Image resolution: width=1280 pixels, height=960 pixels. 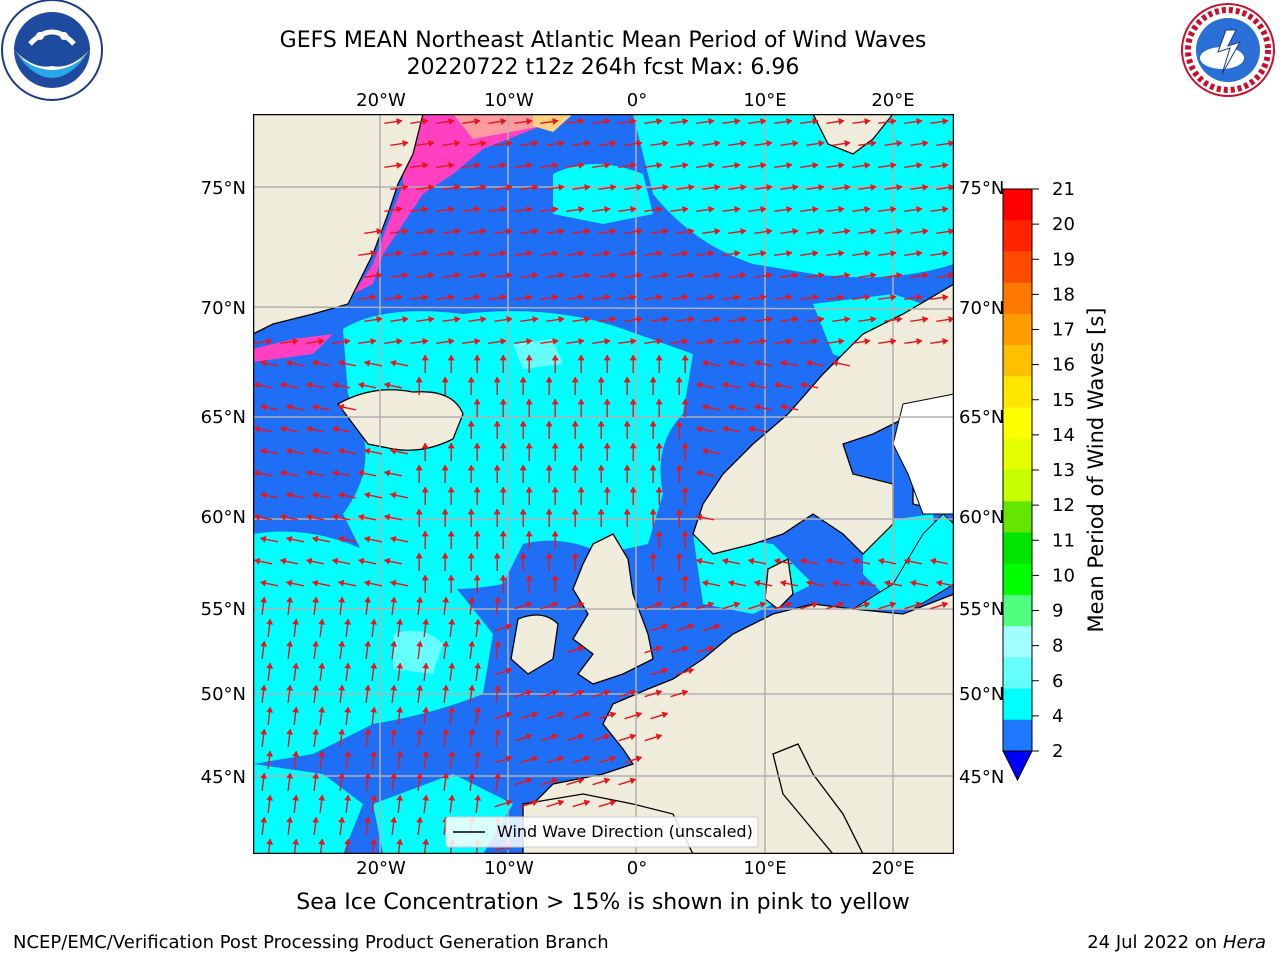 I want to click on colorbar-tick-label: 20, so click(x=1063, y=224).